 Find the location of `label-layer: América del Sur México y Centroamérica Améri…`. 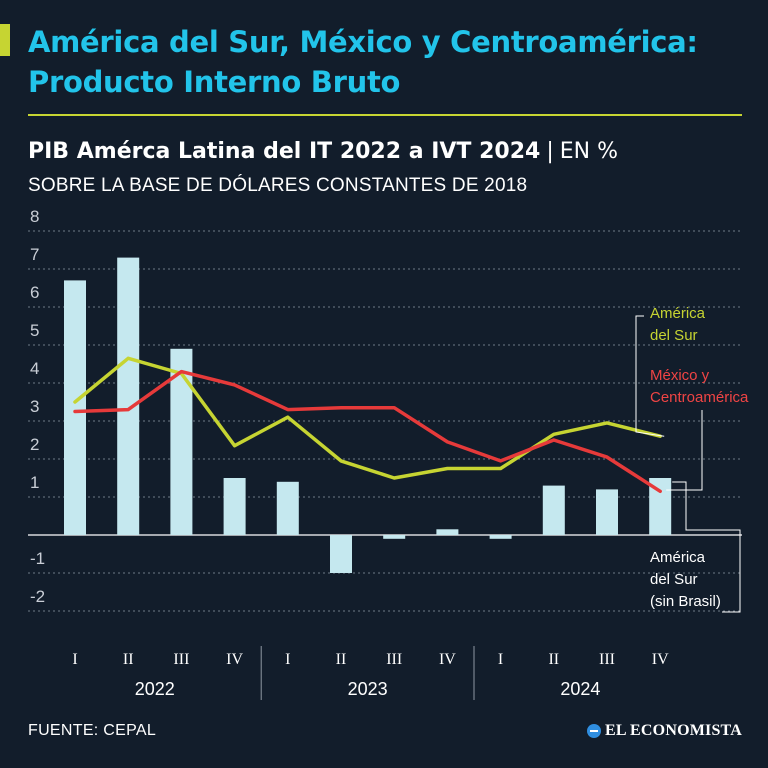

label-layer: América del Sur México y Centroamérica Améri… is located at coordinates (692, 459).